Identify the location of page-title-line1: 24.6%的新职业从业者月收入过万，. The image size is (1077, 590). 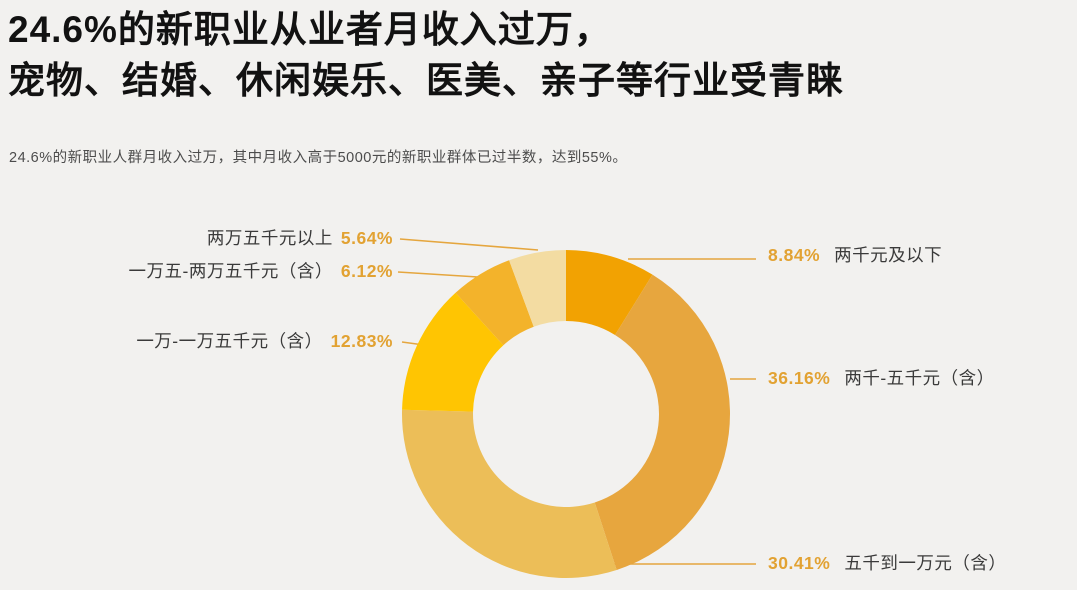
(310, 29).